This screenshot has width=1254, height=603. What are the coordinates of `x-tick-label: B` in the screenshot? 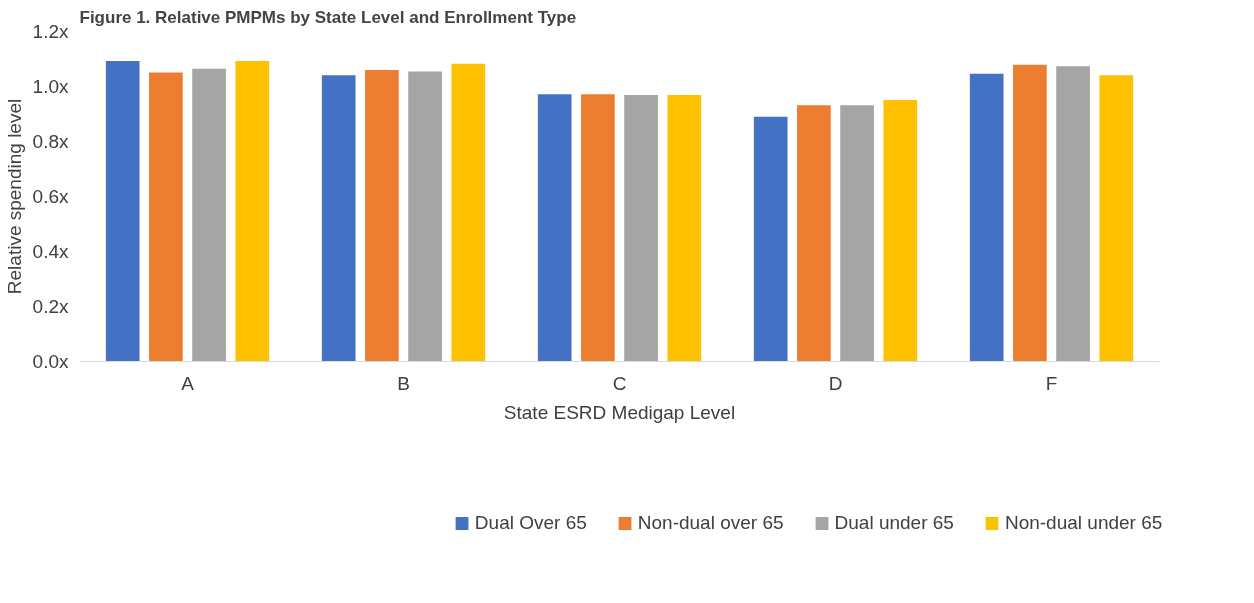 It's located at (403, 383).